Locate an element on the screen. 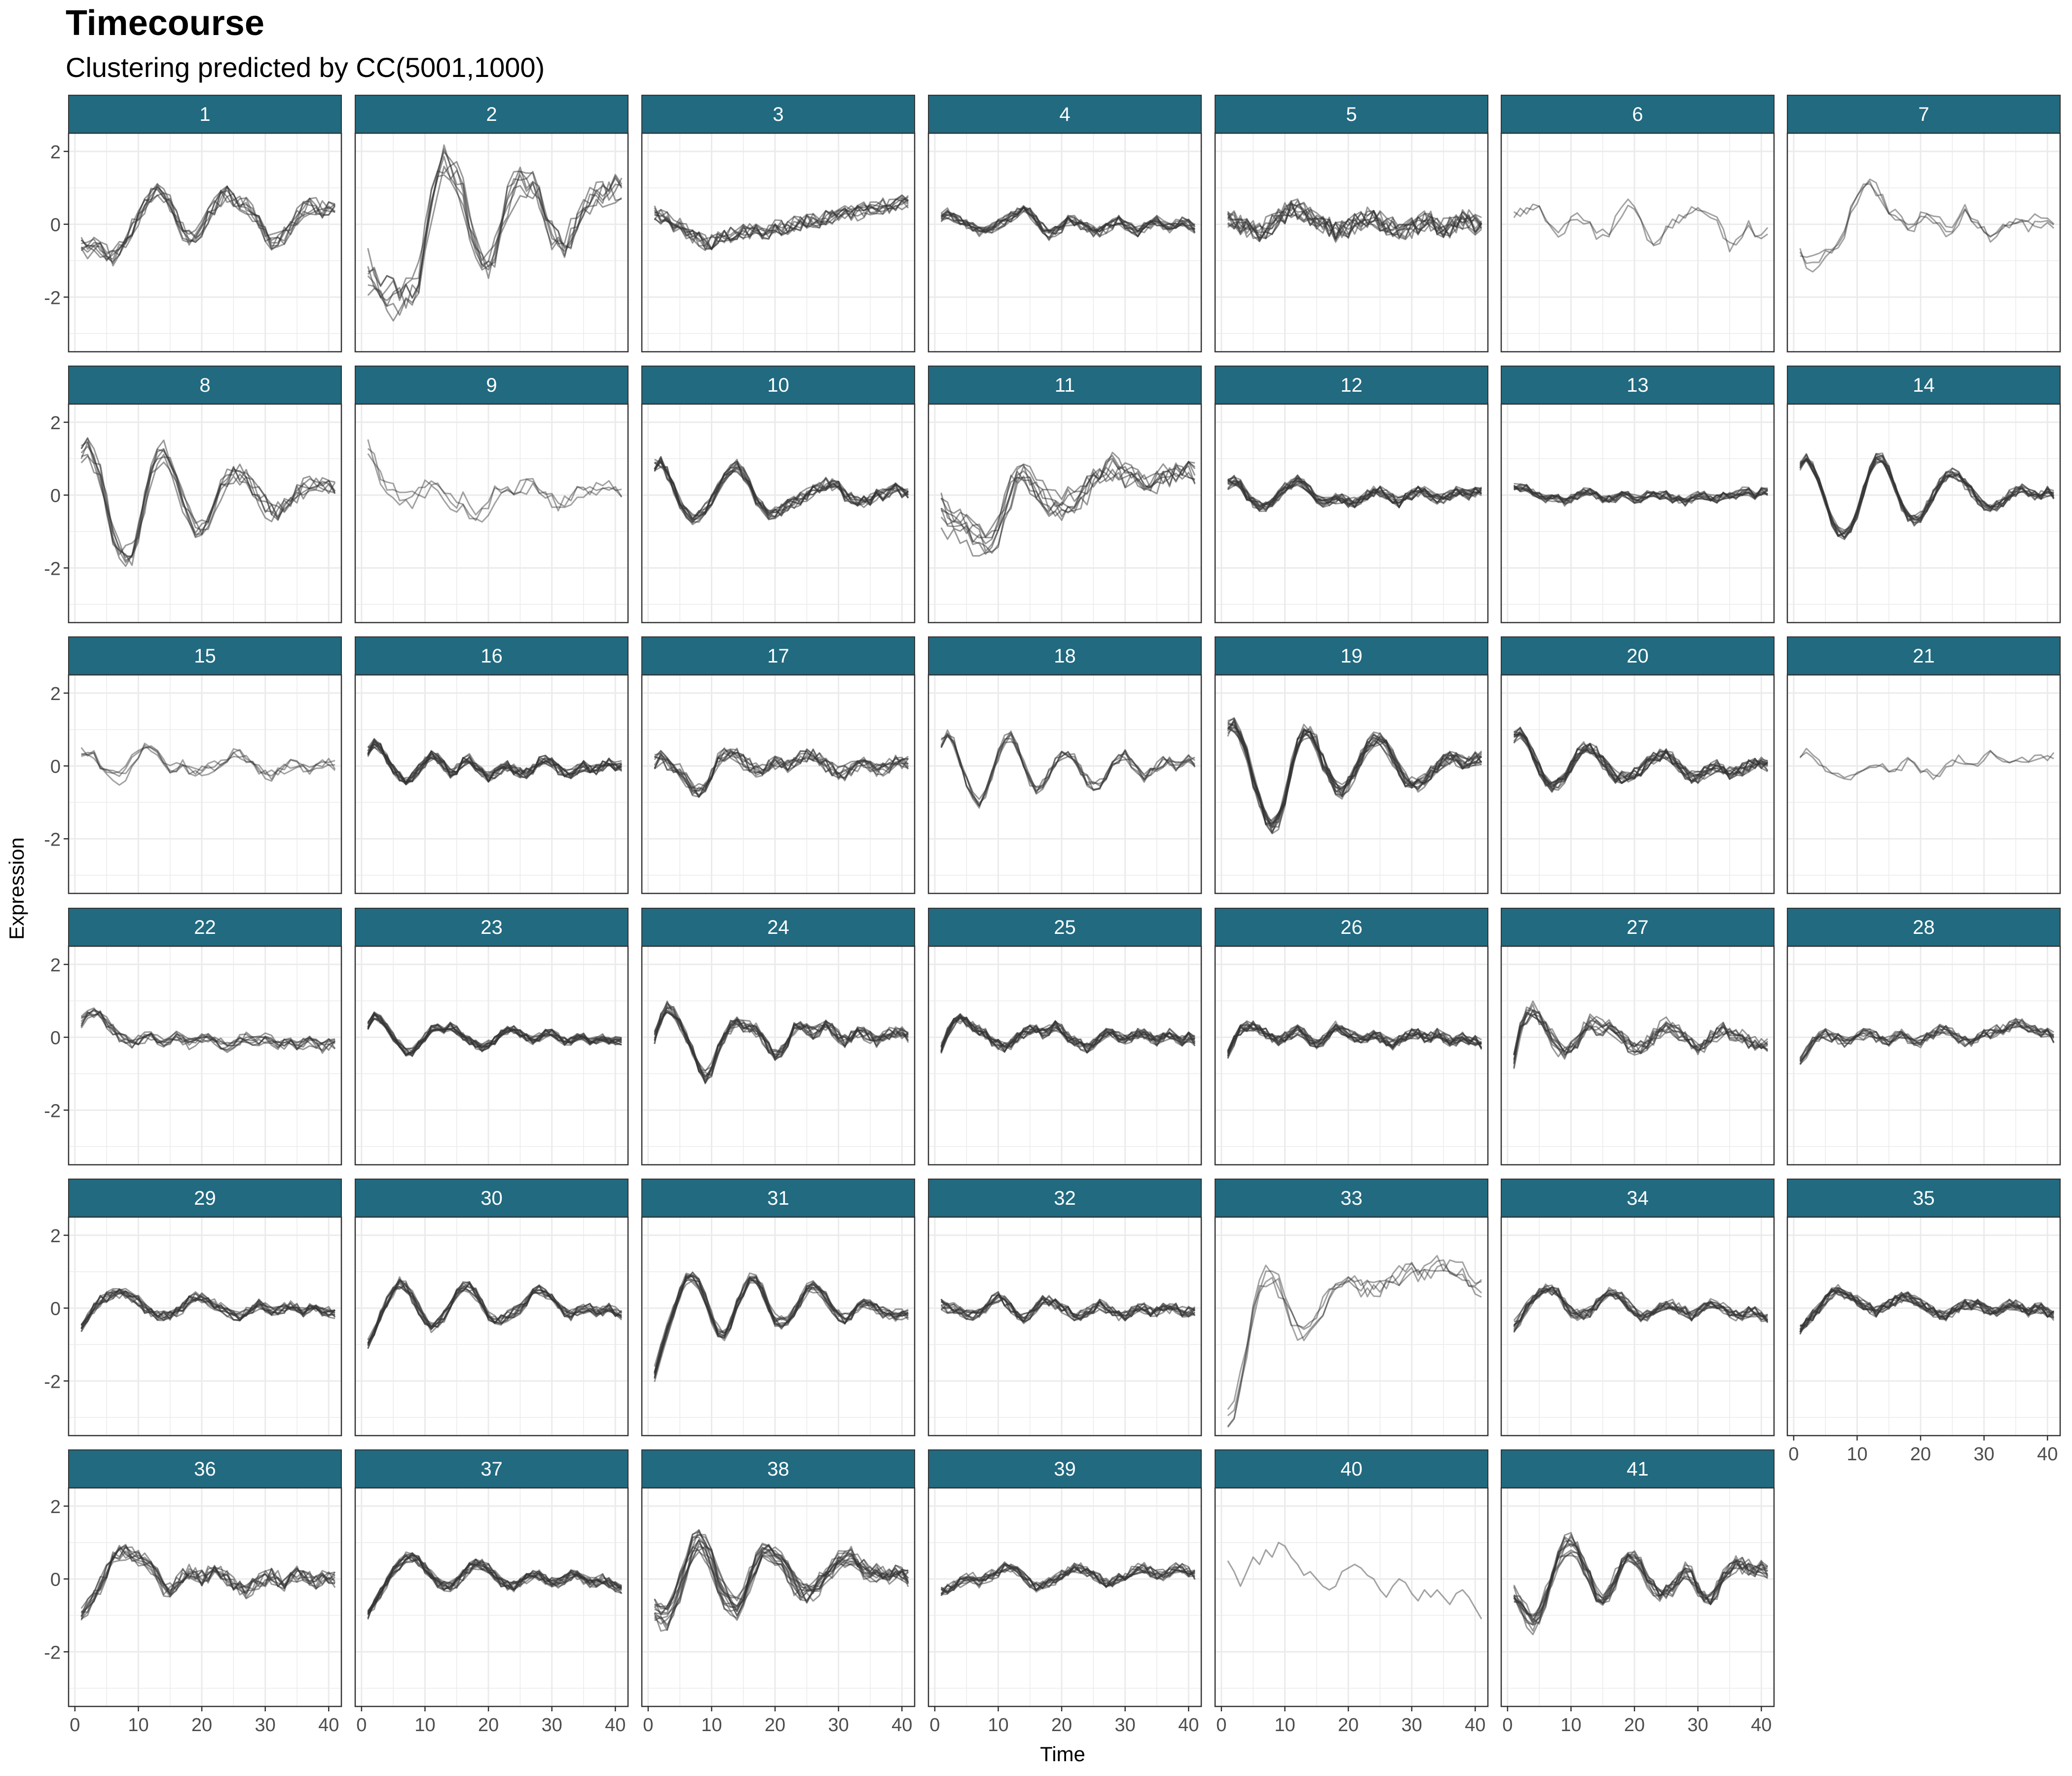  facet-panel: 26 is located at coordinates (1351, 1037).